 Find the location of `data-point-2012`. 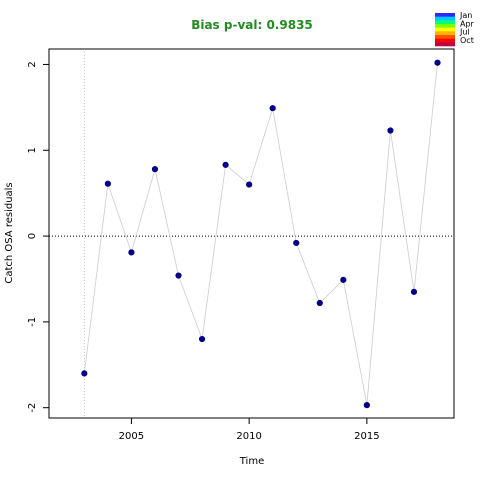

data-point-2012 is located at coordinates (296, 243).